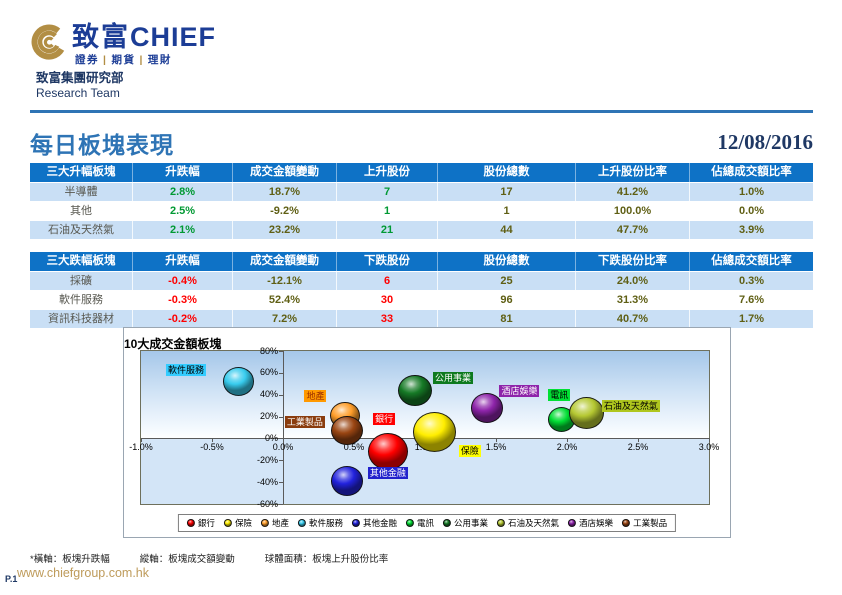  What do you see at coordinates (183, 172) in the screenshot?
I see `column-header: 升跌幅` at bounding box center [183, 172].